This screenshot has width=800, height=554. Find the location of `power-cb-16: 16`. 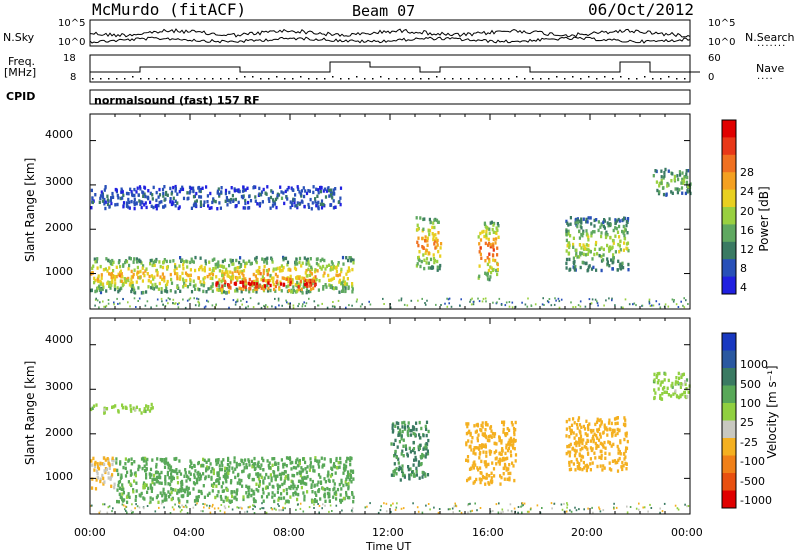

power-cb-16: 16 is located at coordinates (747, 230).